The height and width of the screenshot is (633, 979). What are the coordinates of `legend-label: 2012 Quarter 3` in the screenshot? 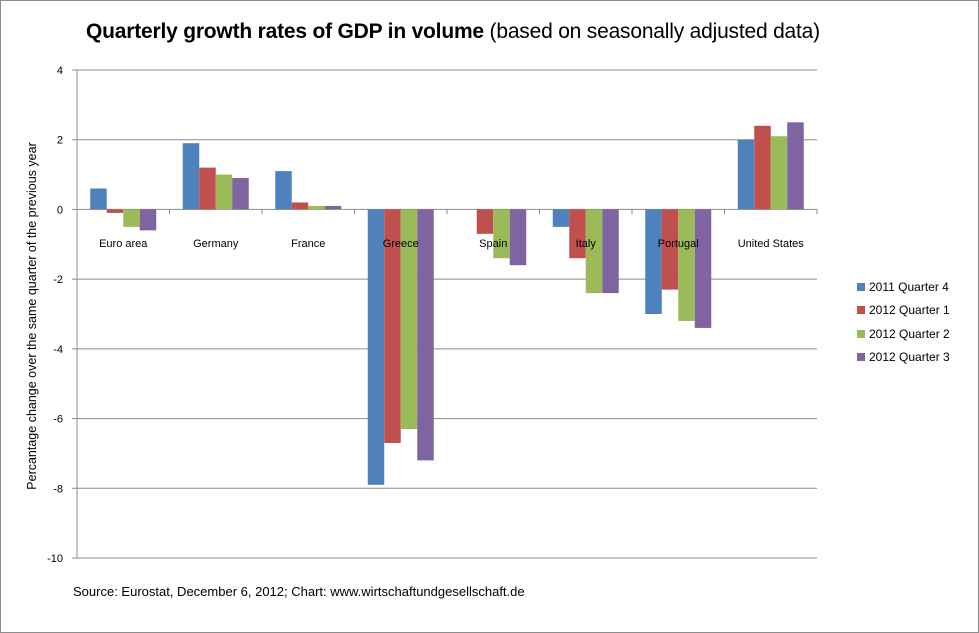 It's located at (909, 357).